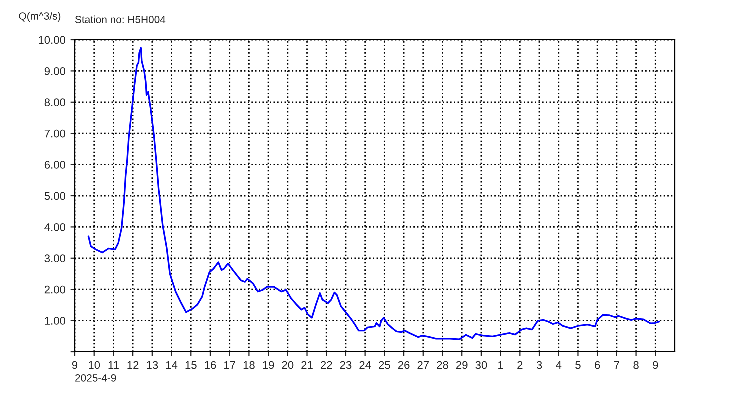 The width and height of the screenshot is (750, 400). I want to click on y-tick-label: 9.00, so click(55, 71).